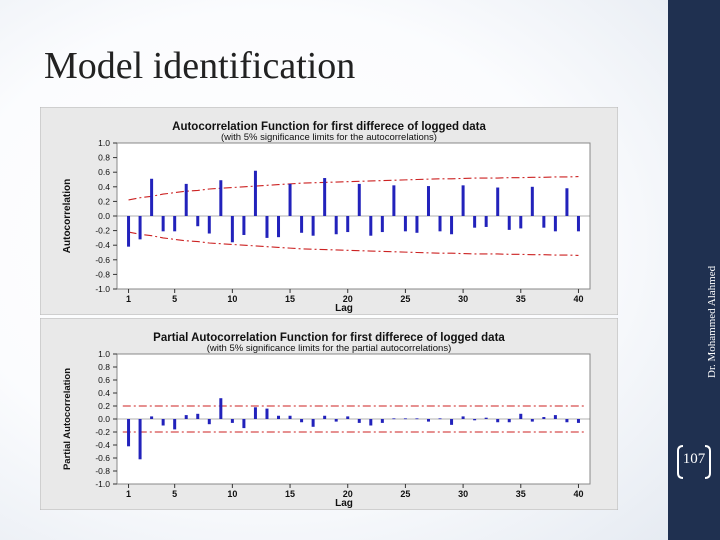 The width and height of the screenshot is (720, 540). Describe the element at coordinates (694, 459) in the screenshot. I see `page-number: 107` at that location.